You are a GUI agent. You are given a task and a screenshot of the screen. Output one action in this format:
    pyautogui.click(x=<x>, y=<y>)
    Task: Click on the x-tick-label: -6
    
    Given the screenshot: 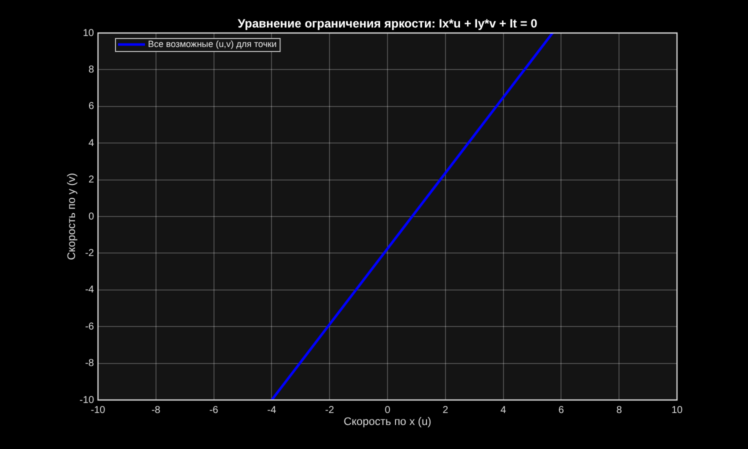 What is the action you would take?
    pyautogui.click(x=214, y=410)
    